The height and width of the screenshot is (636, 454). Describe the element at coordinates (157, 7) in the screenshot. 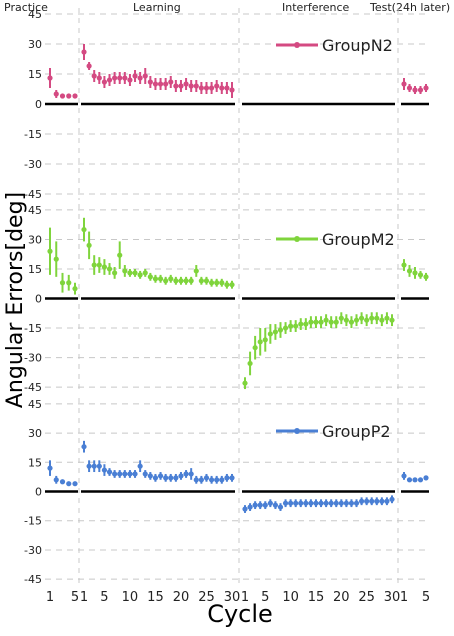

I see `phase-label: Learning` at that location.